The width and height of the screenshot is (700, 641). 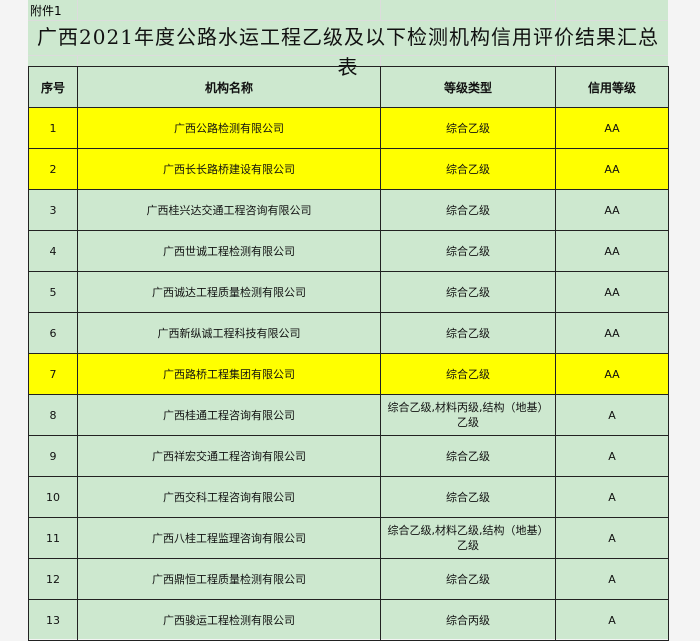 I want to click on table-row: 1 广西公路检测有限公司 综合乙级 AA, so click(x=348, y=128).